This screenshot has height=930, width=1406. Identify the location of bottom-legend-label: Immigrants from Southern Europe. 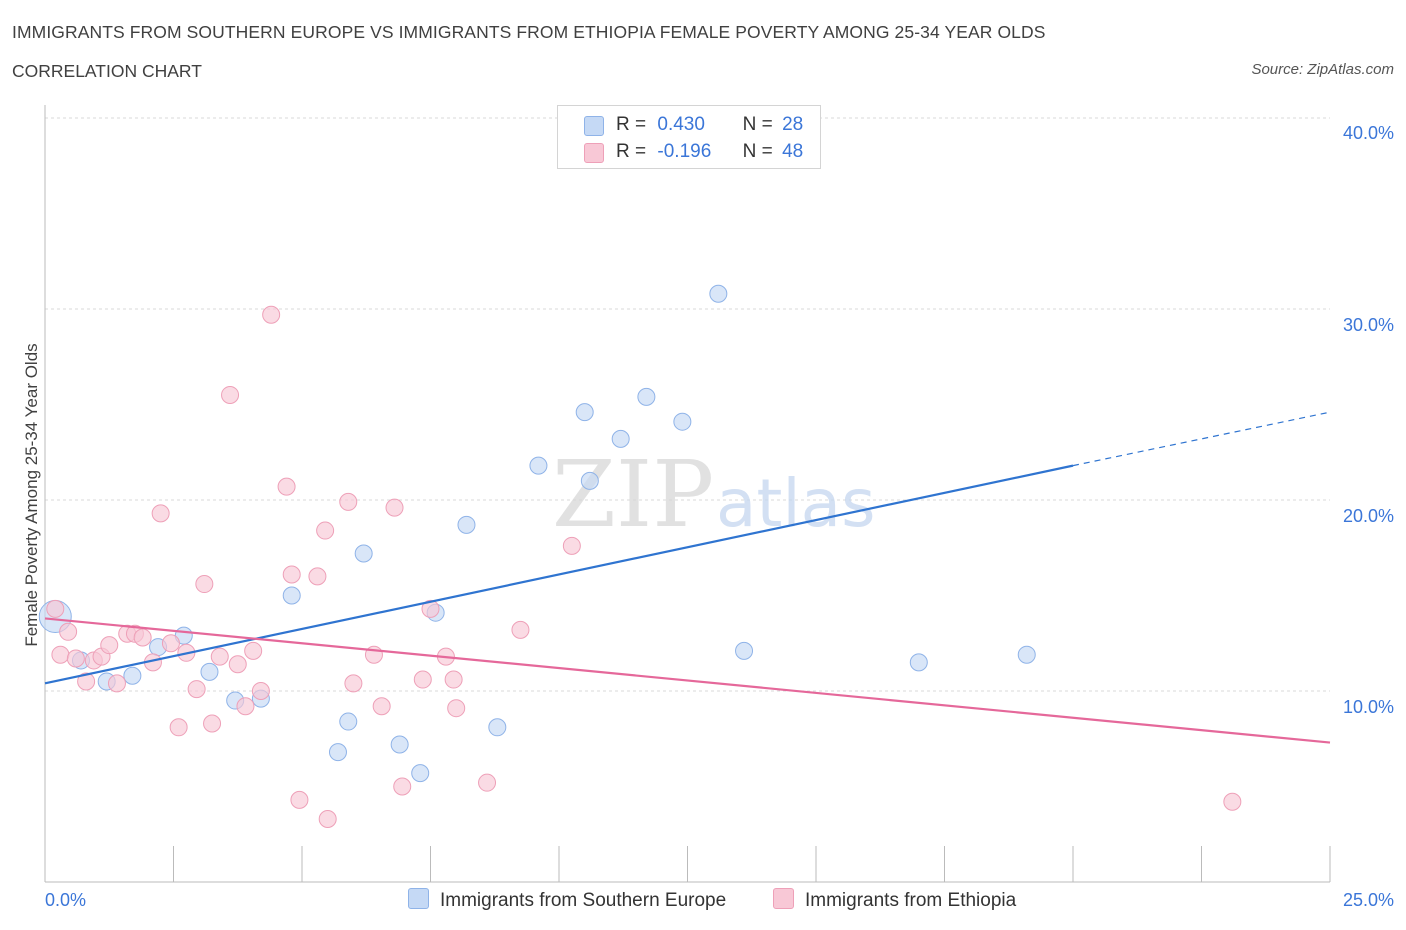
(583, 900).